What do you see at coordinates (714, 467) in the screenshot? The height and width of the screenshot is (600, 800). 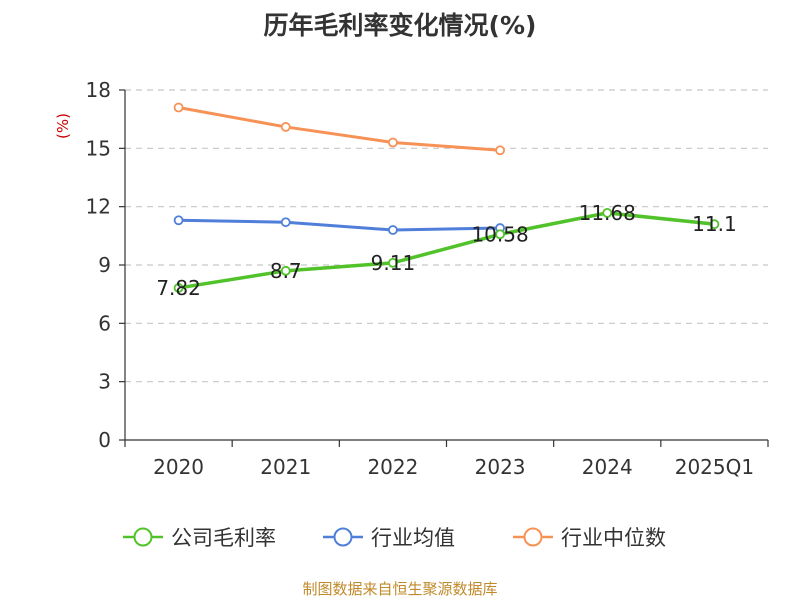 I see `x-tick-label: 2025Q1` at bounding box center [714, 467].